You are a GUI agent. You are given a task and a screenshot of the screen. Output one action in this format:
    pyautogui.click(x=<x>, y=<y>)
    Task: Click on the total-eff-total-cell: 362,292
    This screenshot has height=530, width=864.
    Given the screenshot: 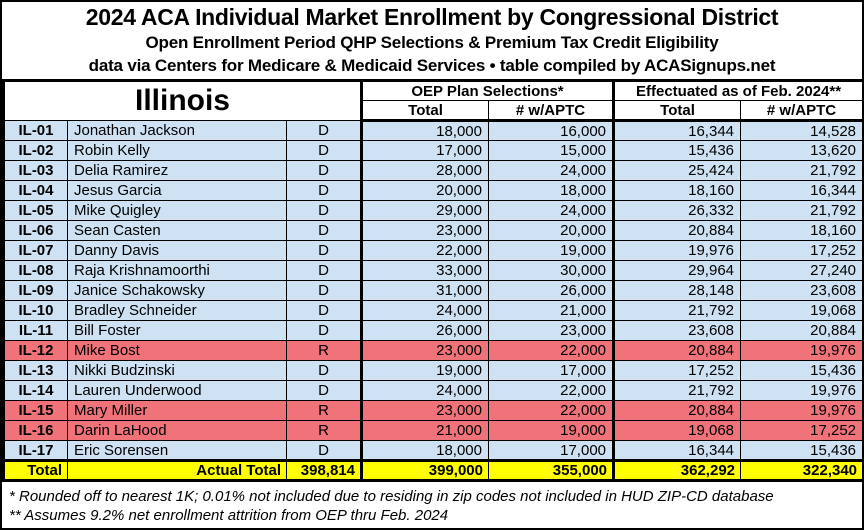 What is the action you would take?
    pyautogui.click(x=677, y=470)
    